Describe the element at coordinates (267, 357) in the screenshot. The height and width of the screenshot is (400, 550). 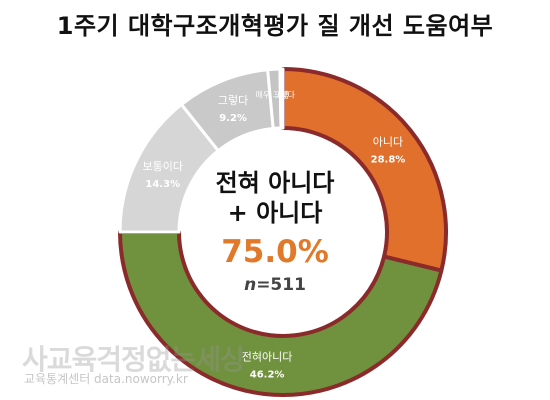
I see `slice-label-2: 전혀아니다` at that location.